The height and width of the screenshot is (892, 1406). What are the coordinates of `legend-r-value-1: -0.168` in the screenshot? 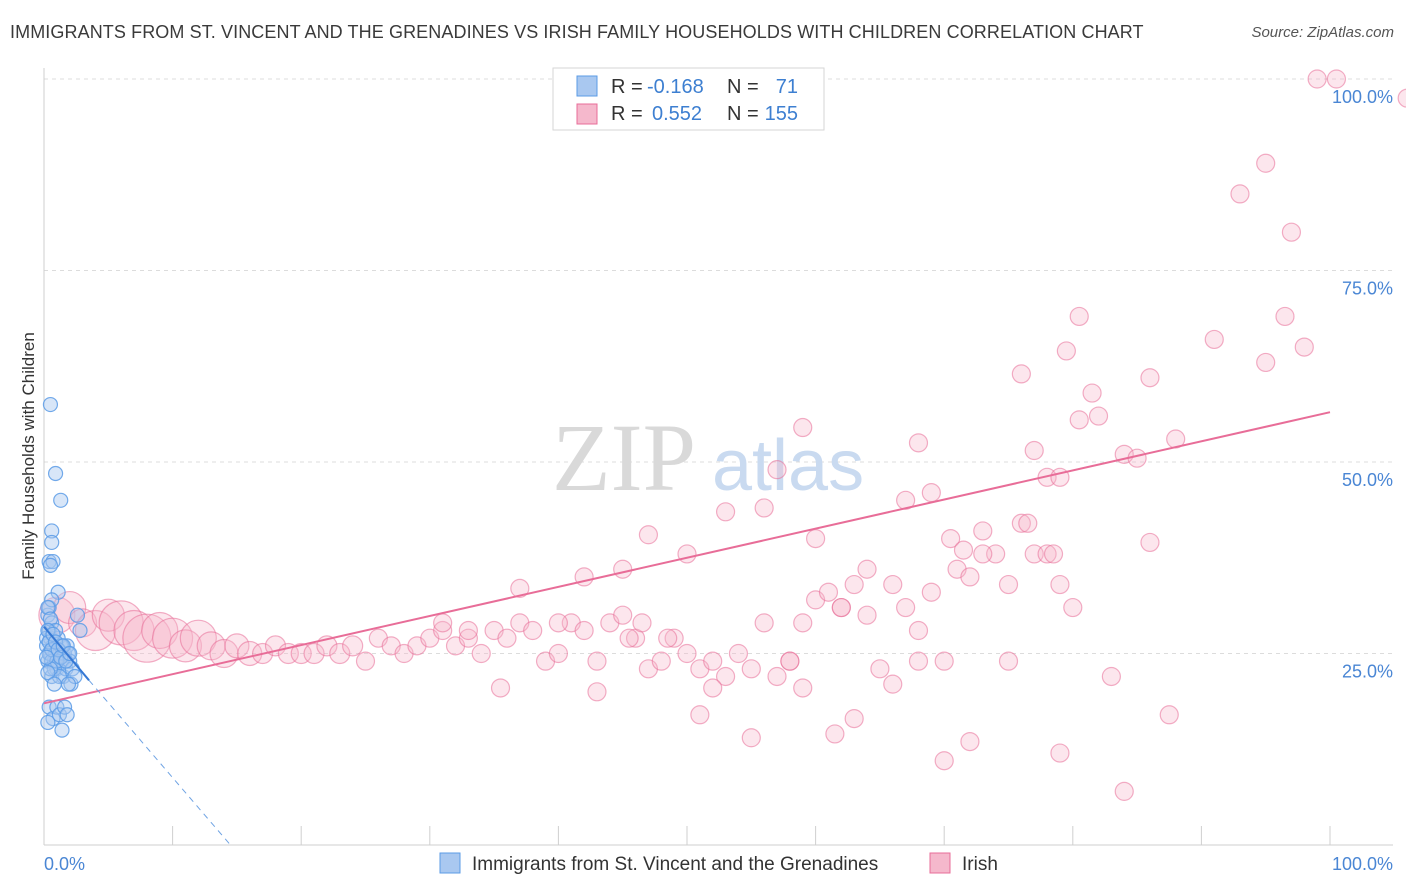 It's located at (675, 87).